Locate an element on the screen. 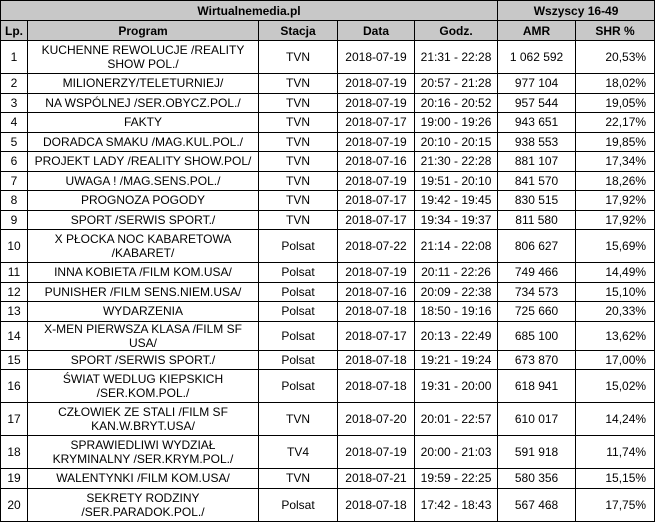  cell-shr: 19,05% is located at coordinates (615, 102).